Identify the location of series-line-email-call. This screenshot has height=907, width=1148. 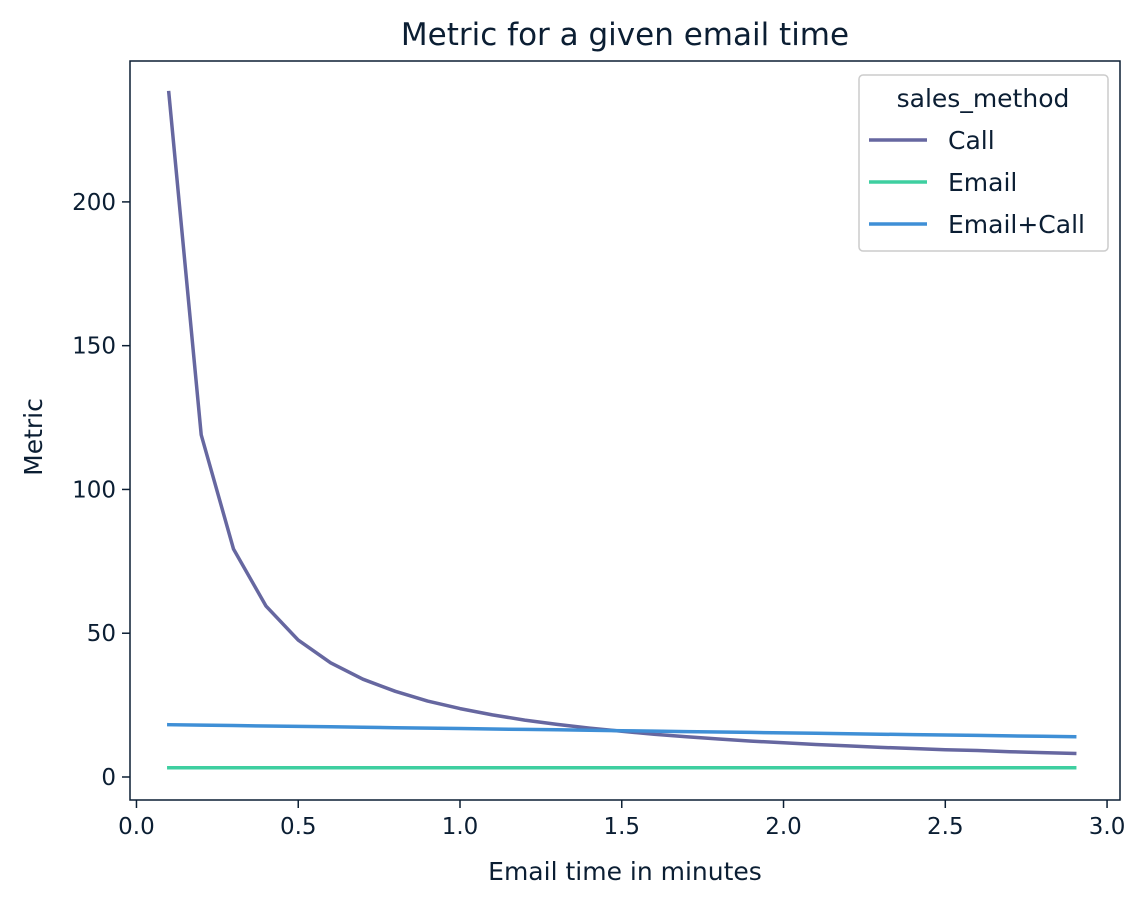
(622, 730).